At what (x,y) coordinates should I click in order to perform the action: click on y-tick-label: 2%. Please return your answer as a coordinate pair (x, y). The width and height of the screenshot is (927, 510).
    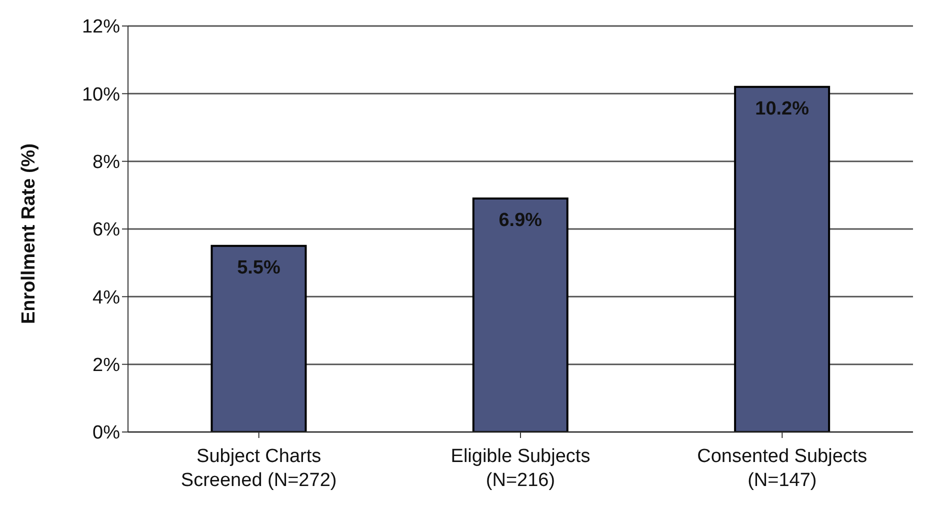
    Looking at the image, I should click on (106, 365).